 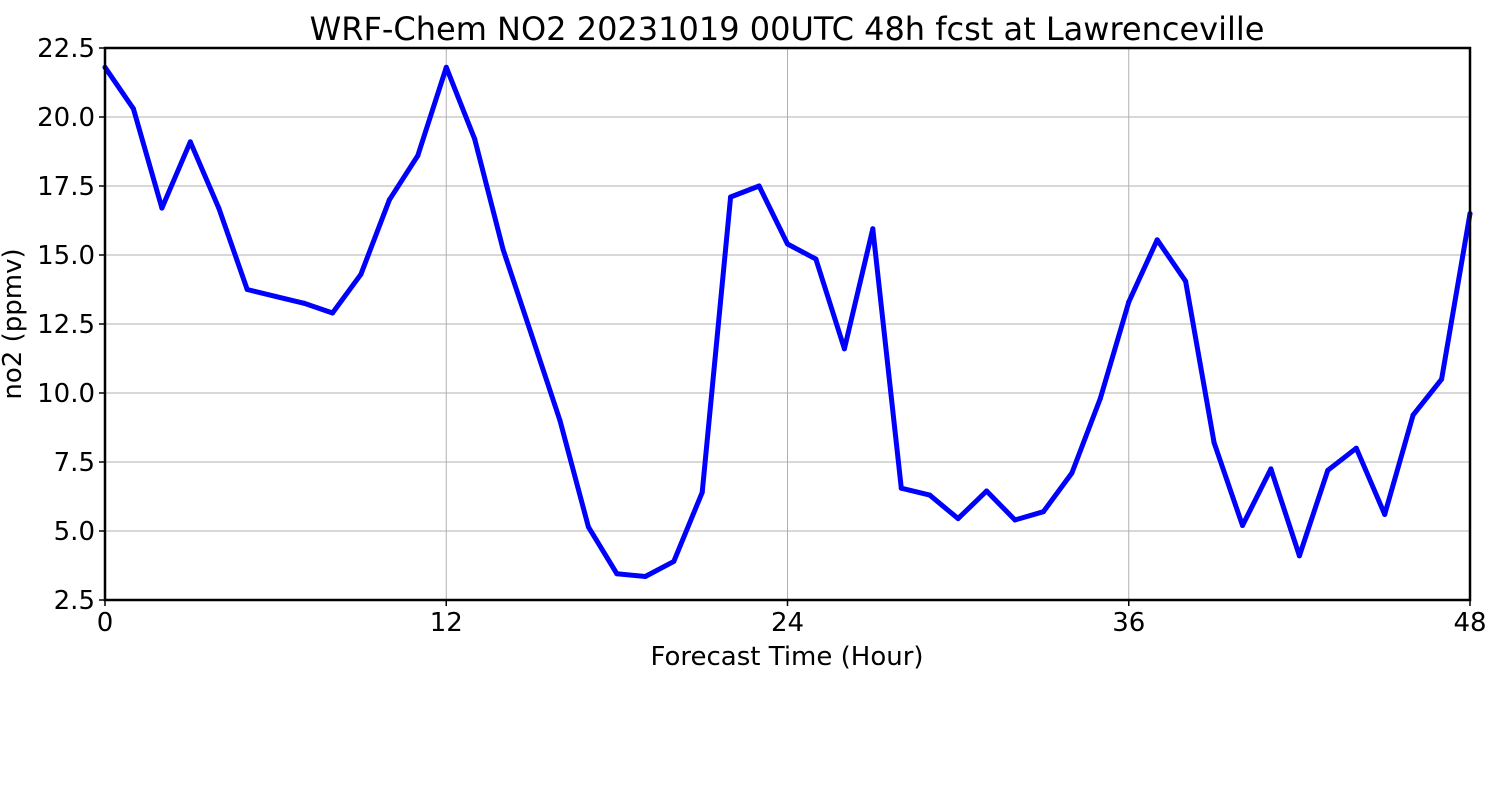 What do you see at coordinates (66, 394) in the screenshot?
I see `y-tick-label: 10.0` at bounding box center [66, 394].